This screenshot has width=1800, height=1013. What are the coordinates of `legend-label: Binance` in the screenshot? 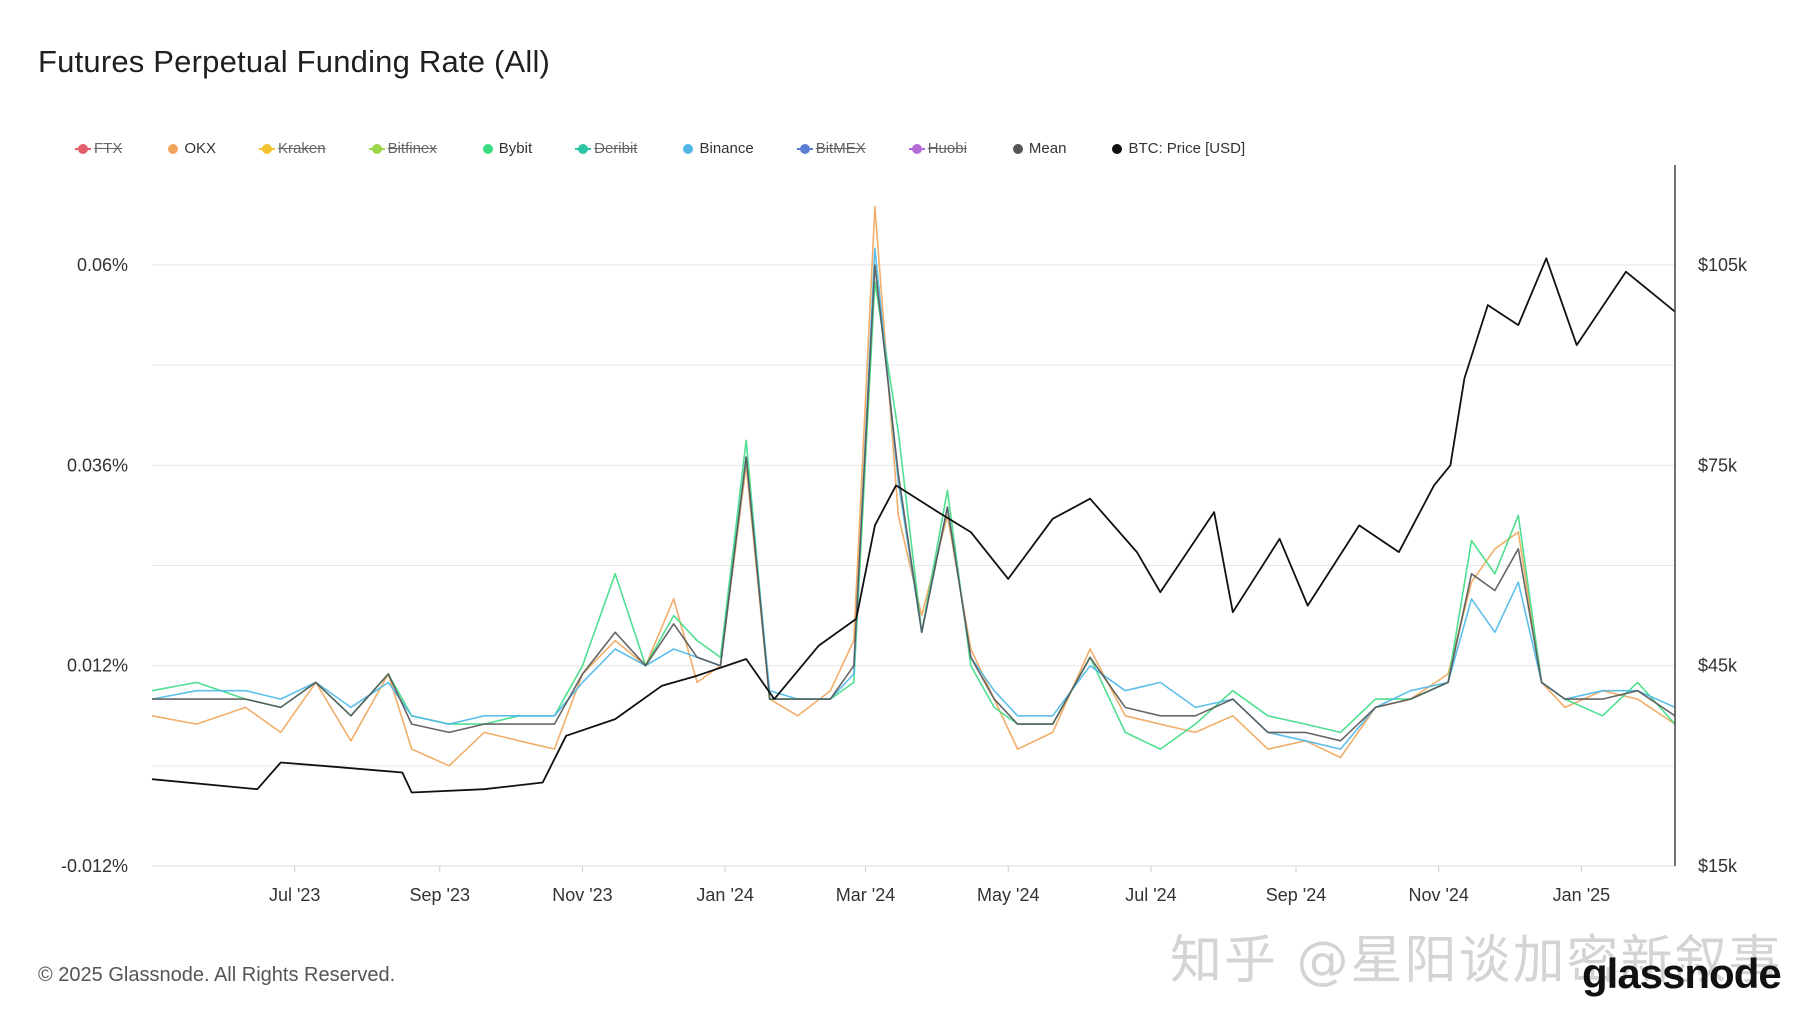 It's located at (726, 148).